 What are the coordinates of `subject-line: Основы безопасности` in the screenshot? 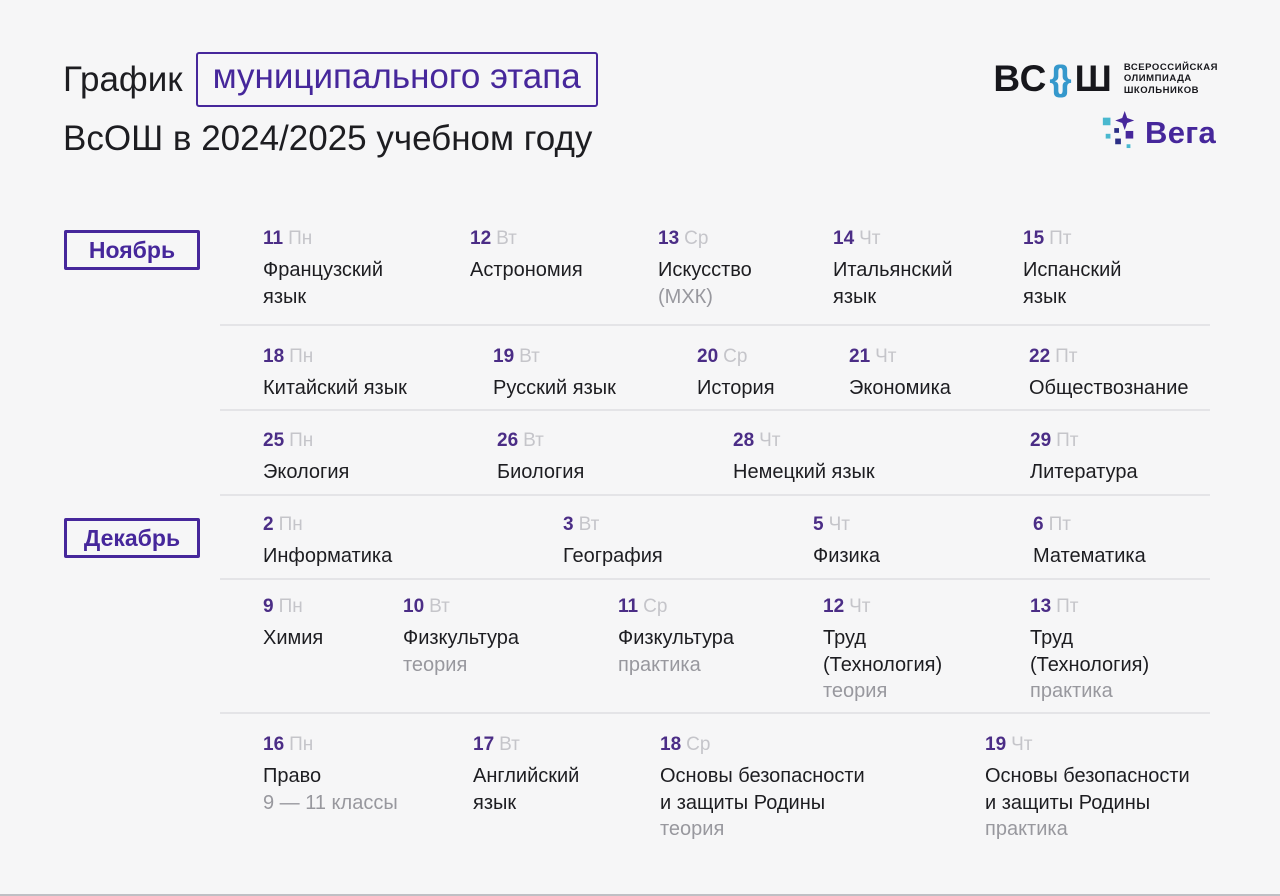 It's located at (762, 776).